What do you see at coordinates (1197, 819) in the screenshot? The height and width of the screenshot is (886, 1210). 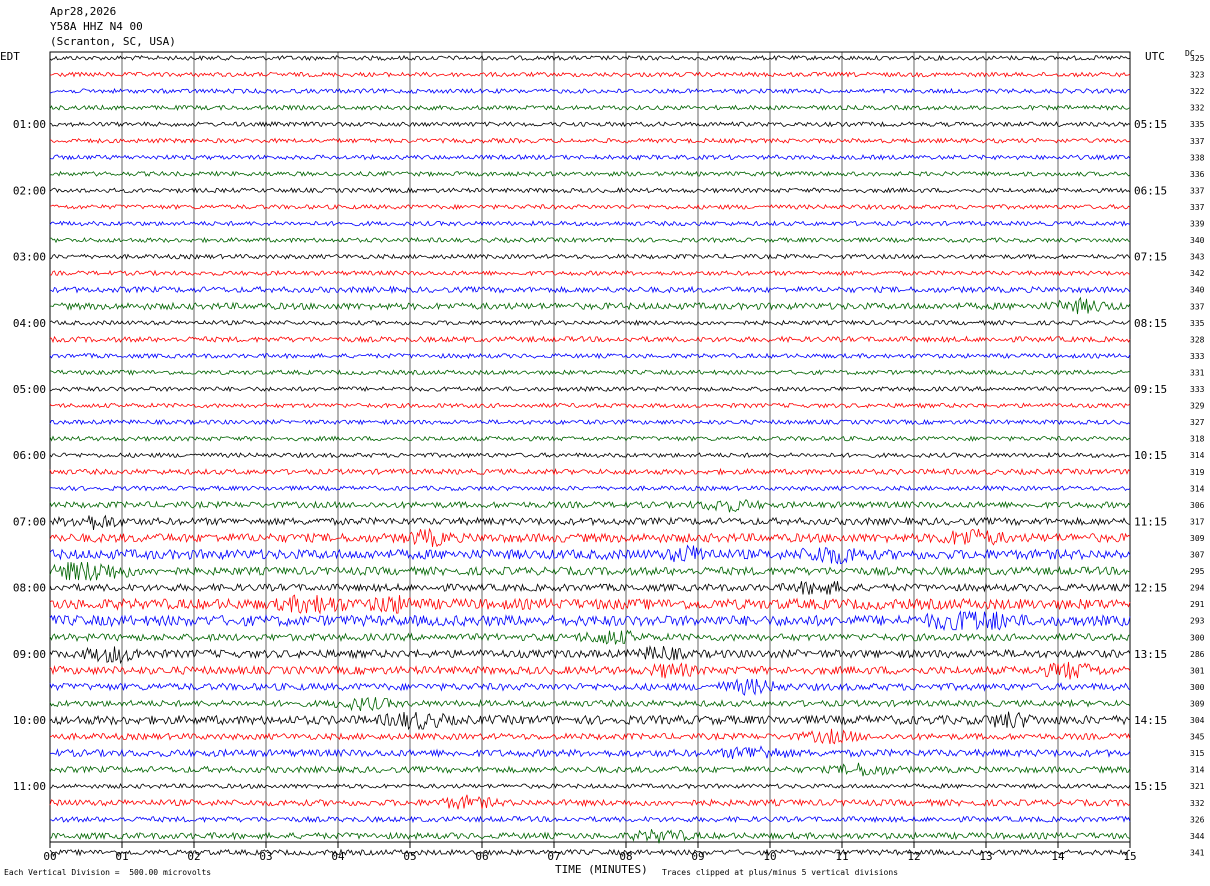 I see `dc-offset-label: 326` at bounding box center [1197, 819].